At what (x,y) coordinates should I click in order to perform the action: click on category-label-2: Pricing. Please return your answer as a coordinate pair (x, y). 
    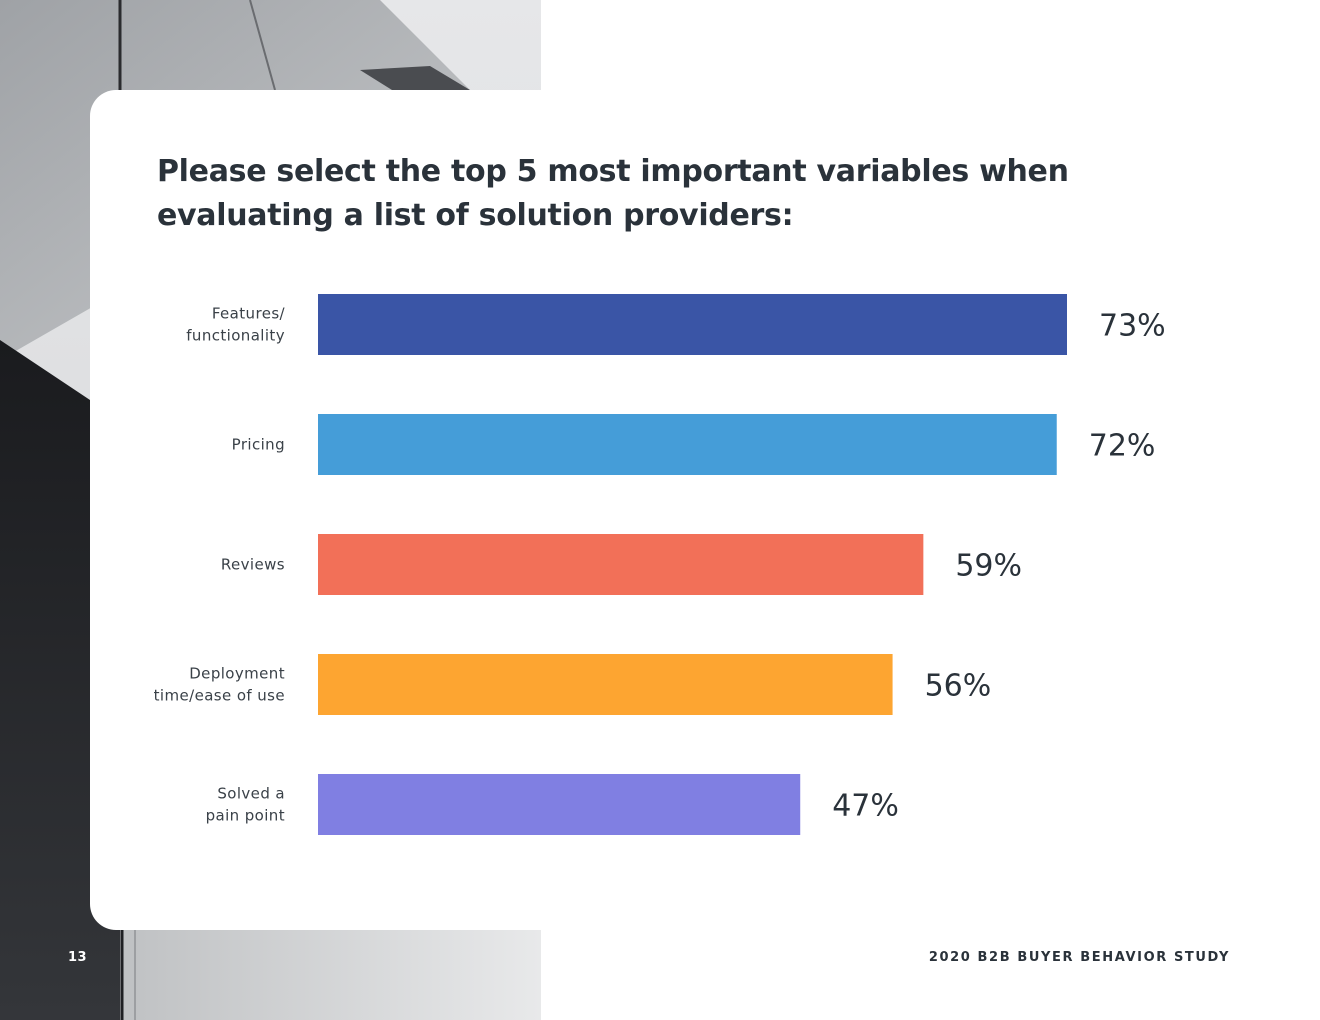
    Looking at the image, I should click on (258, 445).